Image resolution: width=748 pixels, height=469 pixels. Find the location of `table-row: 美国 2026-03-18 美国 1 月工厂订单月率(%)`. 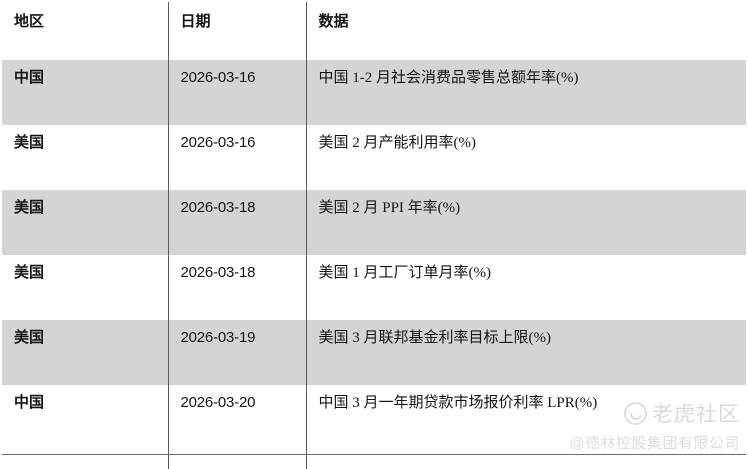

table-row: 美国 2026-03-18 美国 1 月工厂订单月率(%) is located at coordinates (374, 287).